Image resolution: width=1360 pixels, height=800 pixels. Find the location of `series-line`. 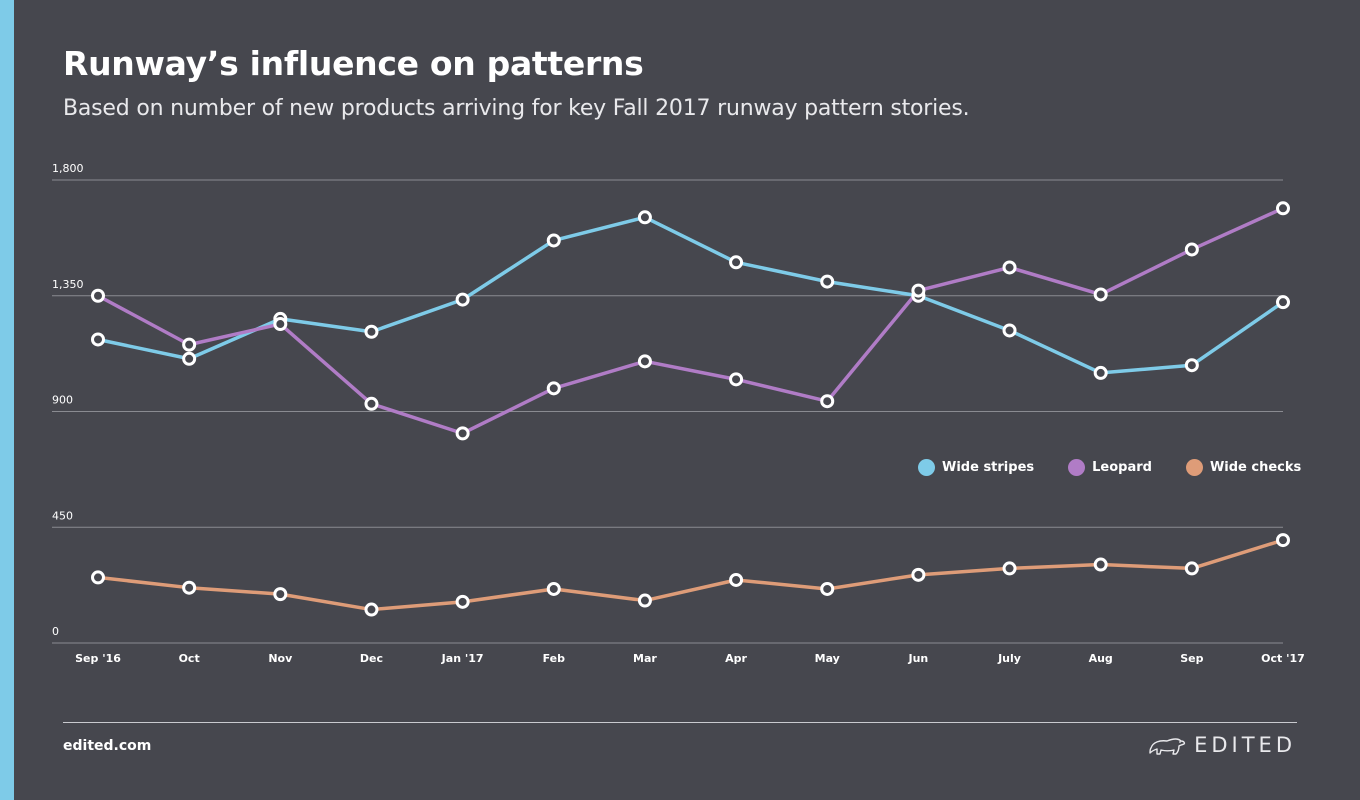

series-line is located at coordinates (690, 575).